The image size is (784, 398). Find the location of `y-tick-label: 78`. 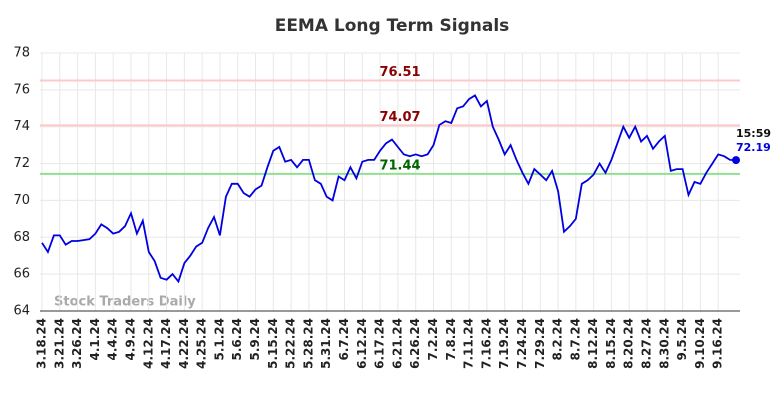

y-tick-label: 78 is located at coordinates (21, 53).